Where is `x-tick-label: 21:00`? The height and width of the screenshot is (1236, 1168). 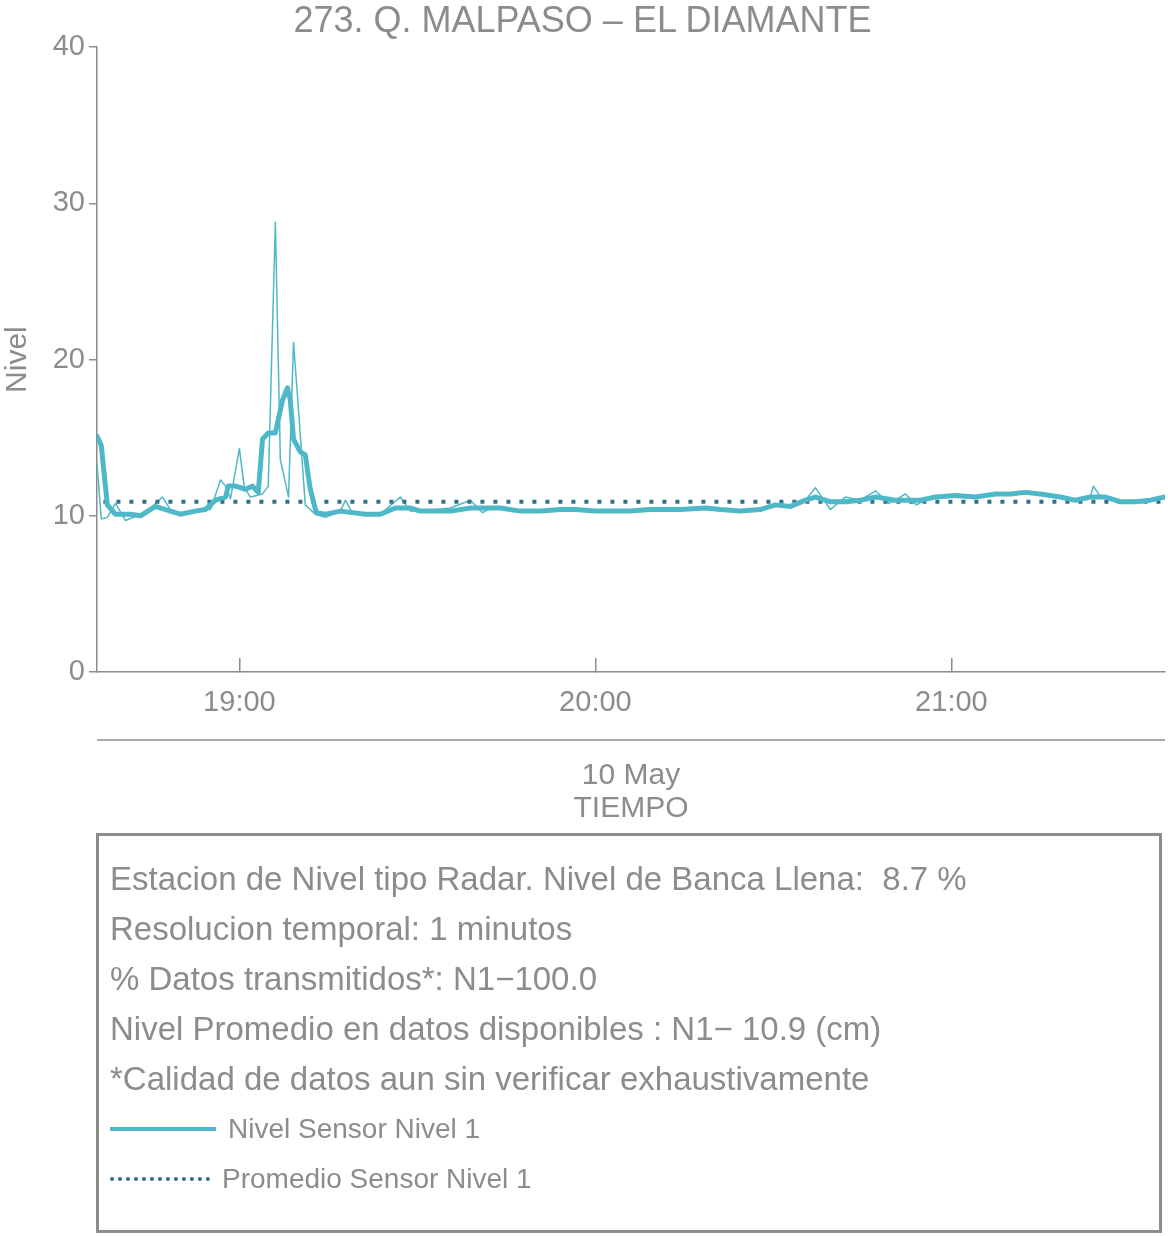
x-tick-label: 21:00 is located at coordinates (951, 701).